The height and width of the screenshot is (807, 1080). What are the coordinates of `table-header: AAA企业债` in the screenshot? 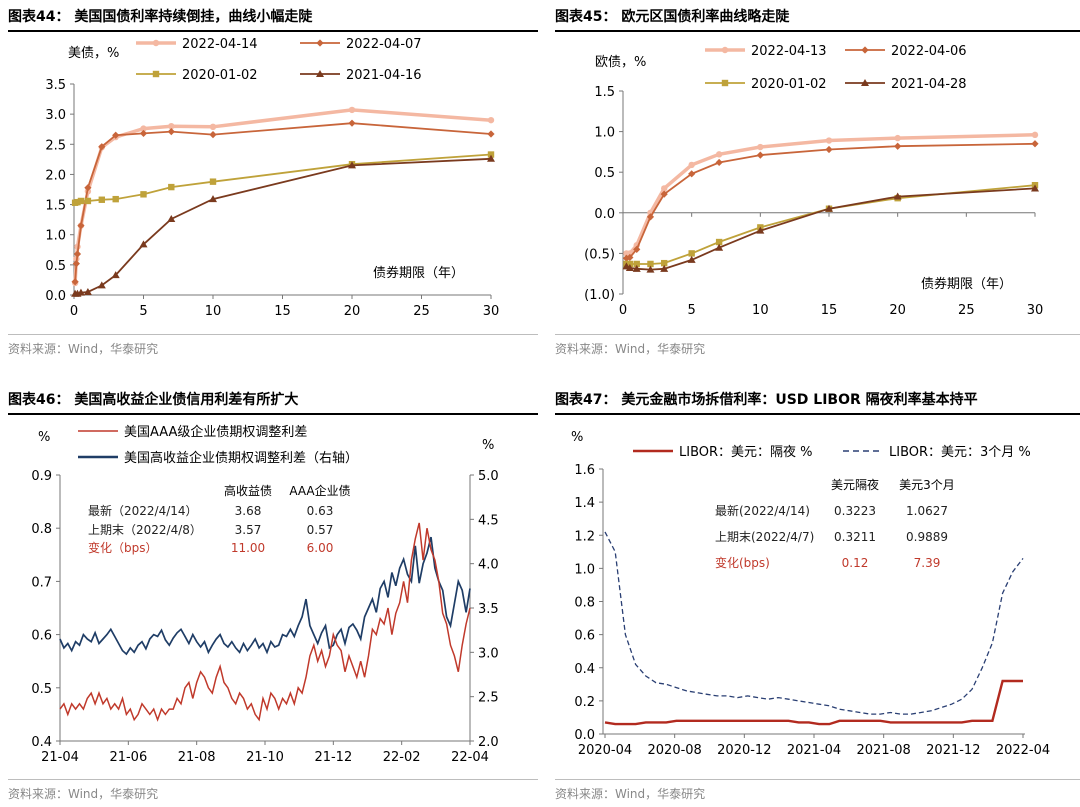 It's located at (319, 490).